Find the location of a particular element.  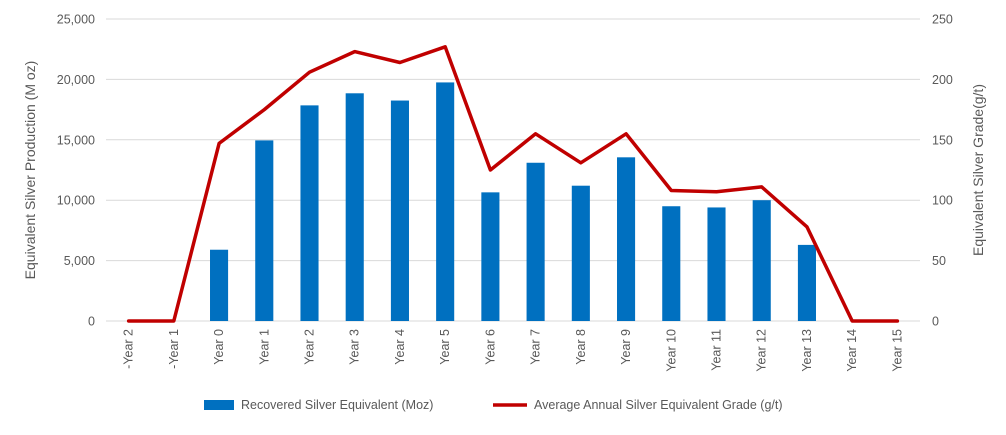

right-y-axis: 0 50 100 150 200 250 is located at coordinates (942, 171).